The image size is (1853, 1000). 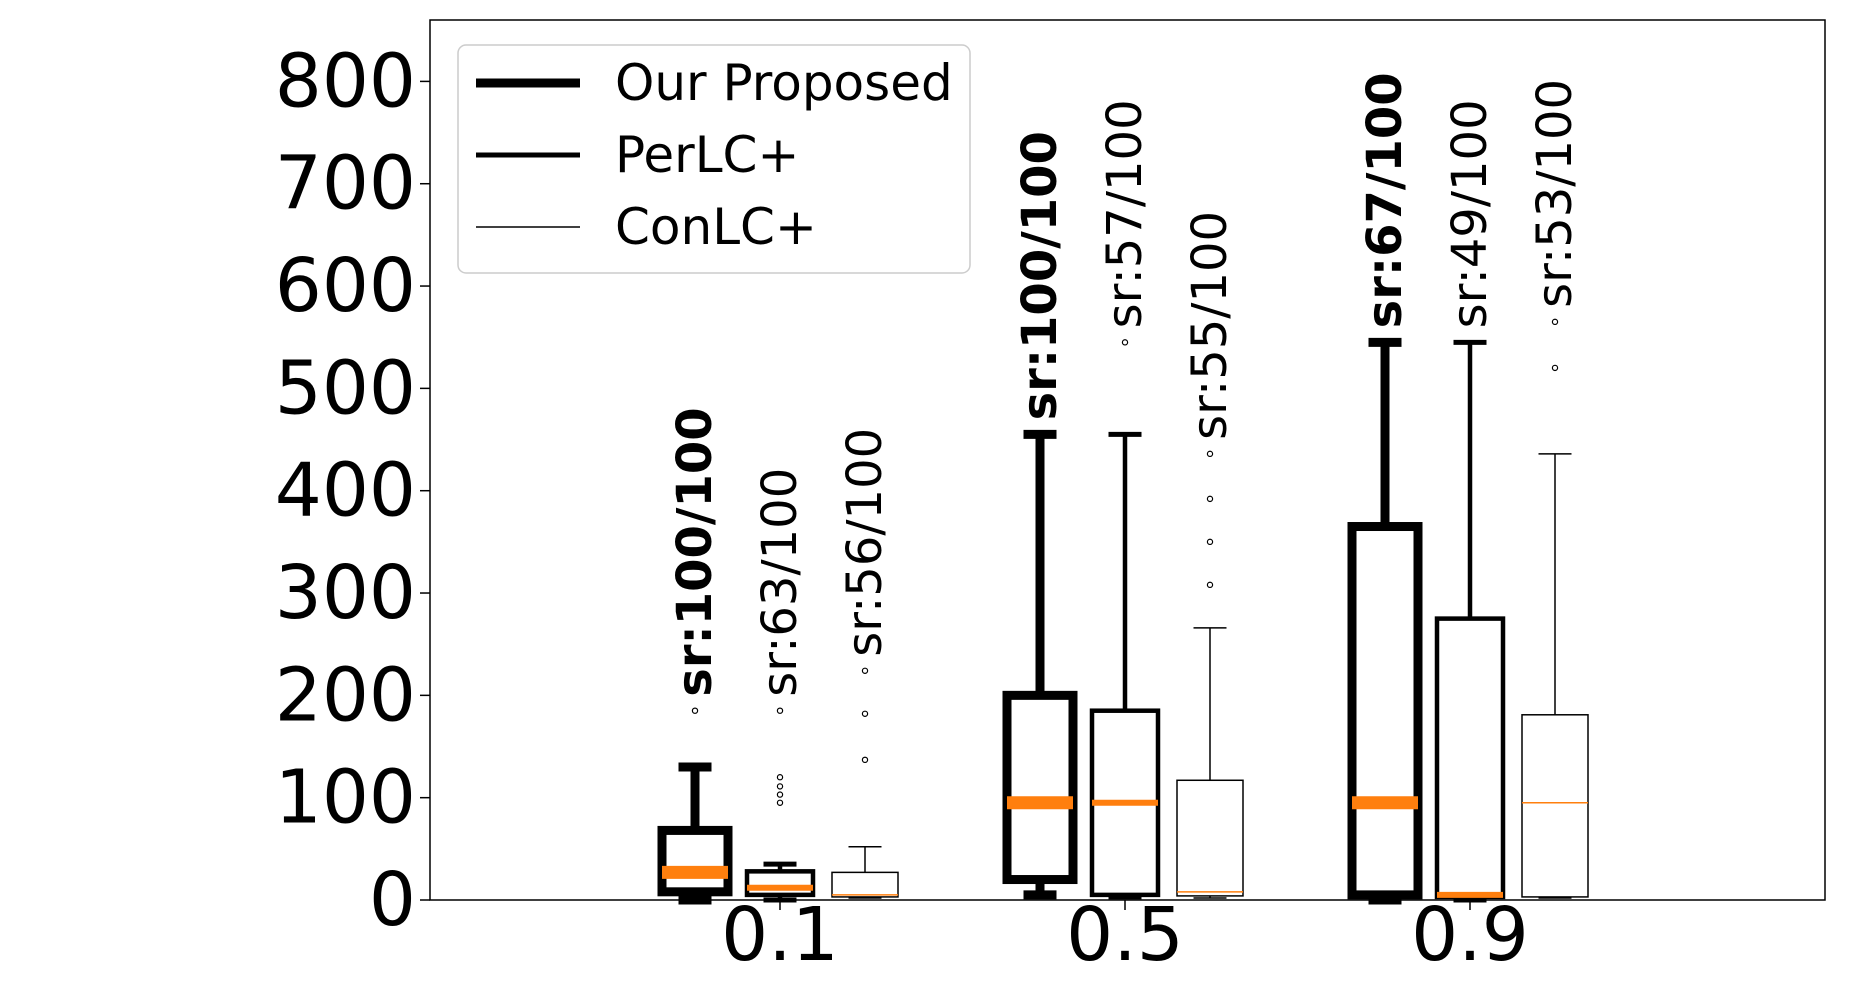 I want to click on box-thick: sr:67/100, so click(x=1385, y=488).